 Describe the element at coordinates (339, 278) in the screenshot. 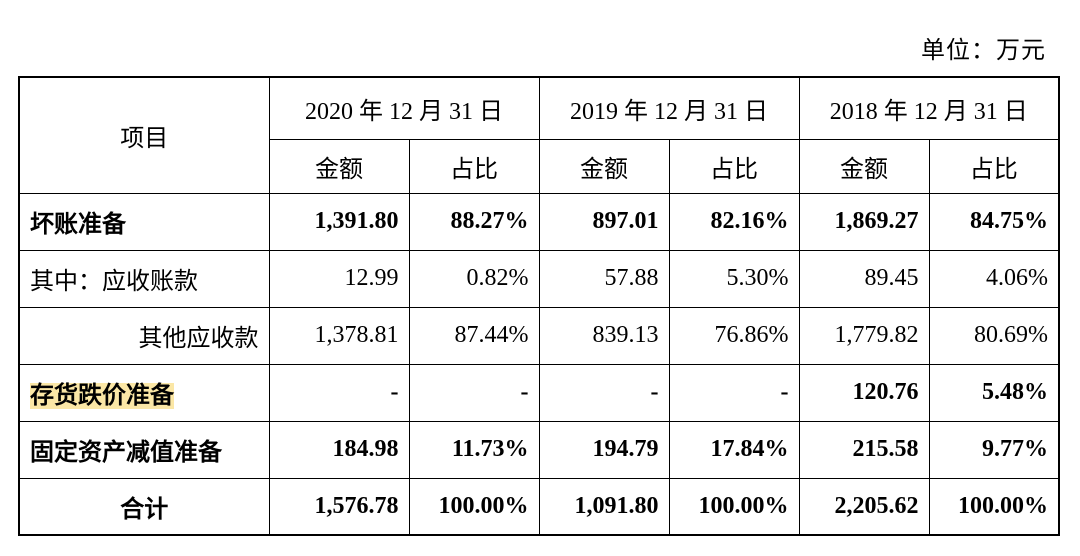

I see `cell-value: 12.99` at that location.